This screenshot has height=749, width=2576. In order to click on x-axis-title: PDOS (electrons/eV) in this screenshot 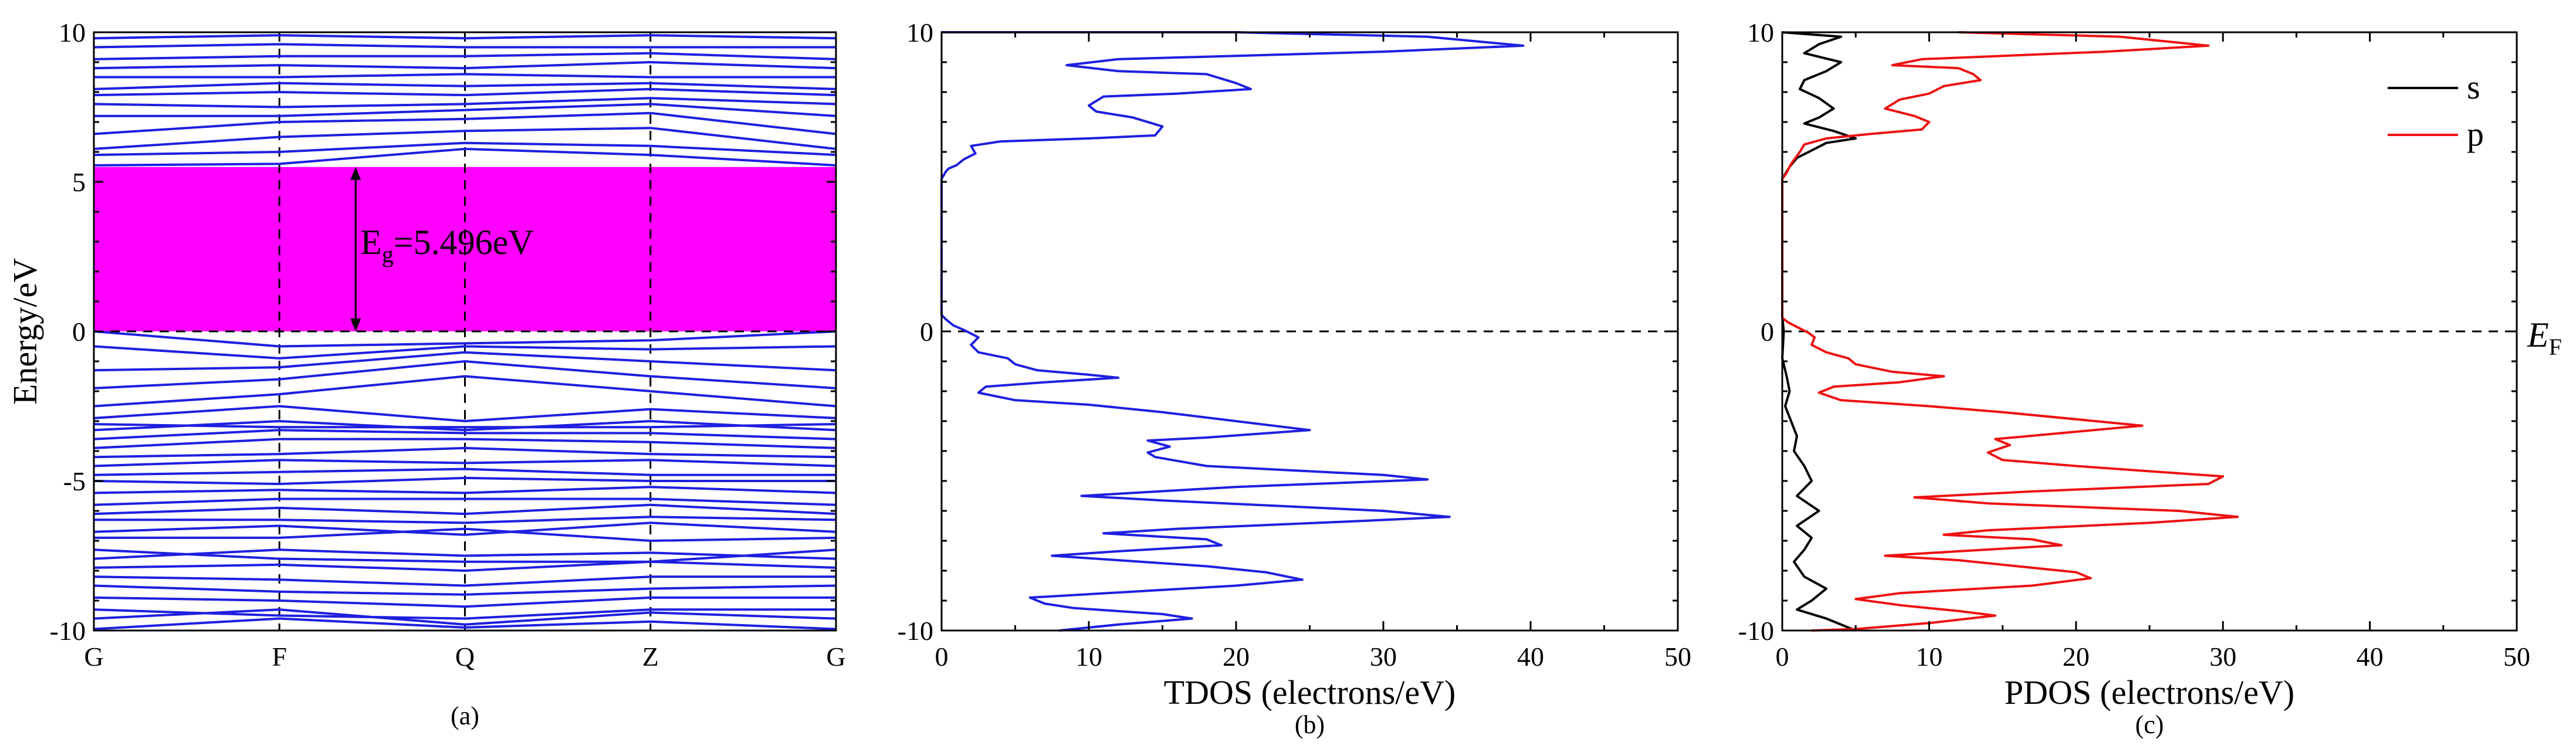, I will do `click(2150, 692)`.